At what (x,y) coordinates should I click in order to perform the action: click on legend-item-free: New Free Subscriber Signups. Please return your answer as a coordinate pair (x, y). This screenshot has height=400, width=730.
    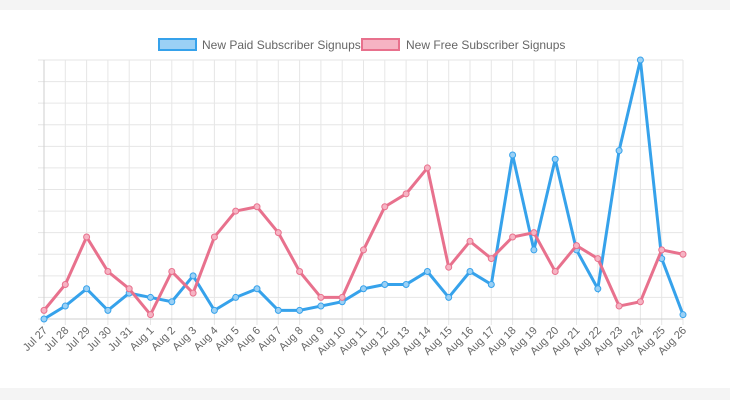
    Looking at the image, I should click on (463, 45).